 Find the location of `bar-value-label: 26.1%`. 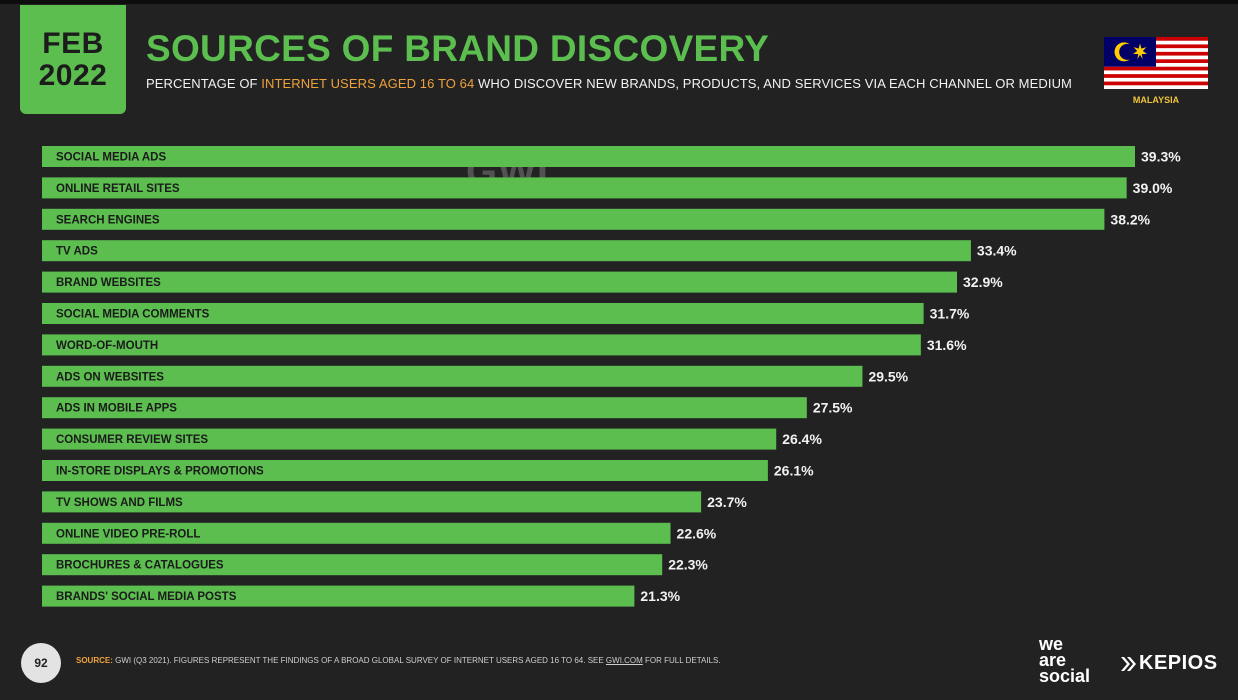

bar-value-label: 26.1% is located at coordinates (794, 471).